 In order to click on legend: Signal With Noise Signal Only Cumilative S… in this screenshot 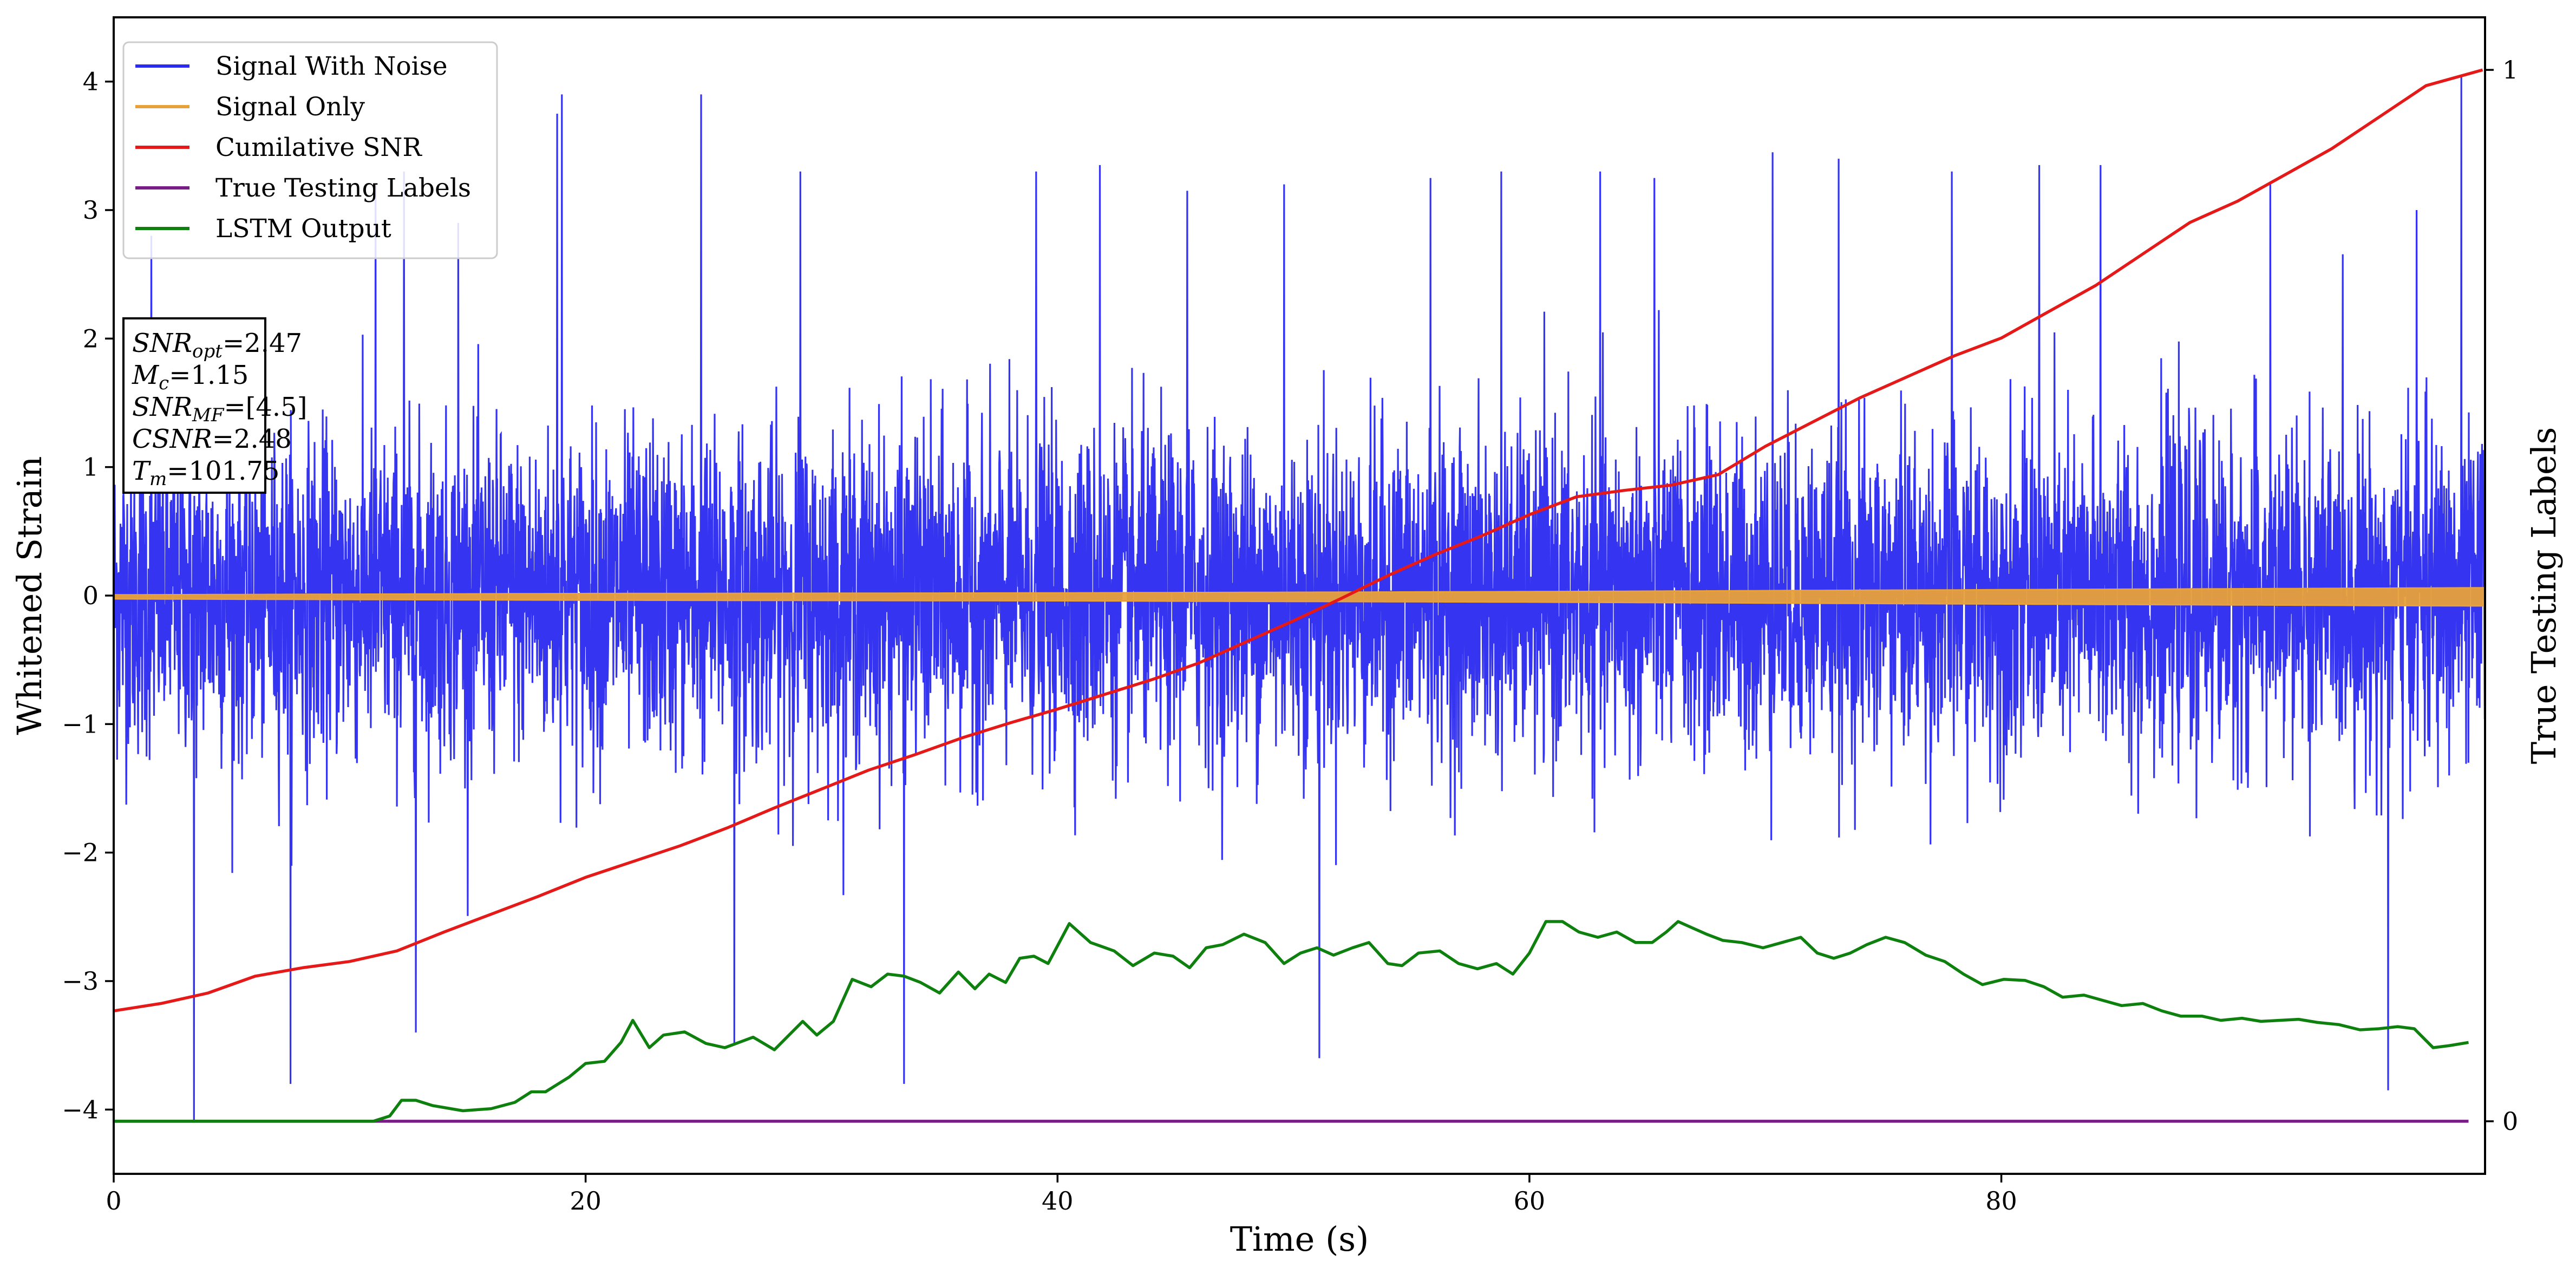, I will do `click(310, 150)`.